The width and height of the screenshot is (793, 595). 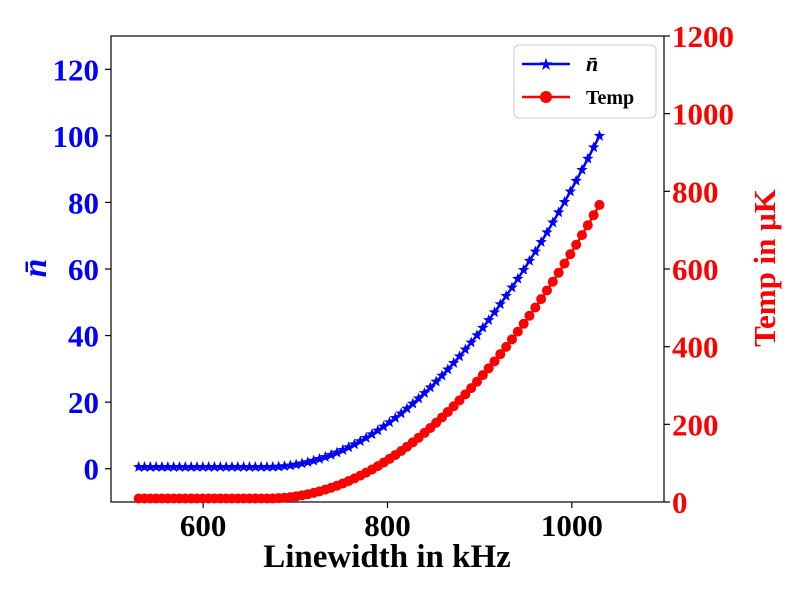 I want to click on bottom-axis: 600 800 1000, so click(x=391, y=522).